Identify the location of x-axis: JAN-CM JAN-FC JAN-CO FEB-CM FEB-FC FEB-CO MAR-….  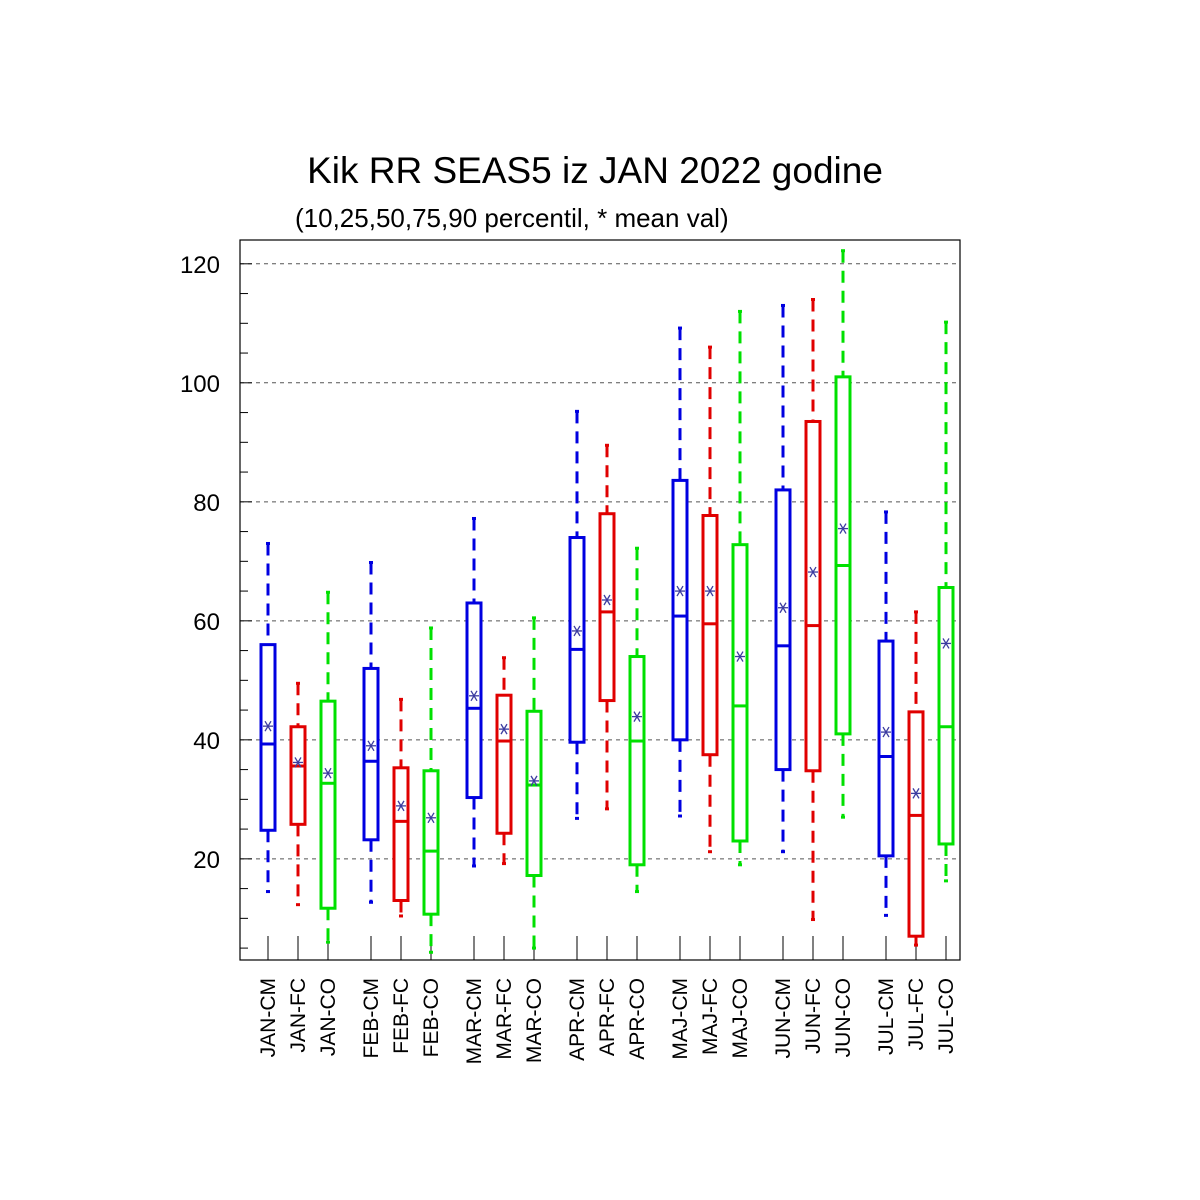
(609, 1000).